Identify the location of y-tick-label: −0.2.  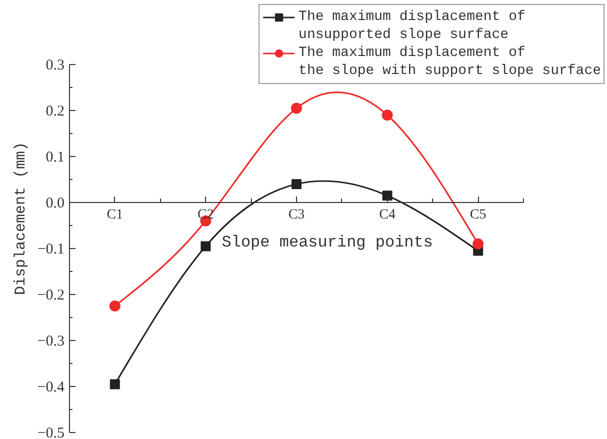
(51, 296).